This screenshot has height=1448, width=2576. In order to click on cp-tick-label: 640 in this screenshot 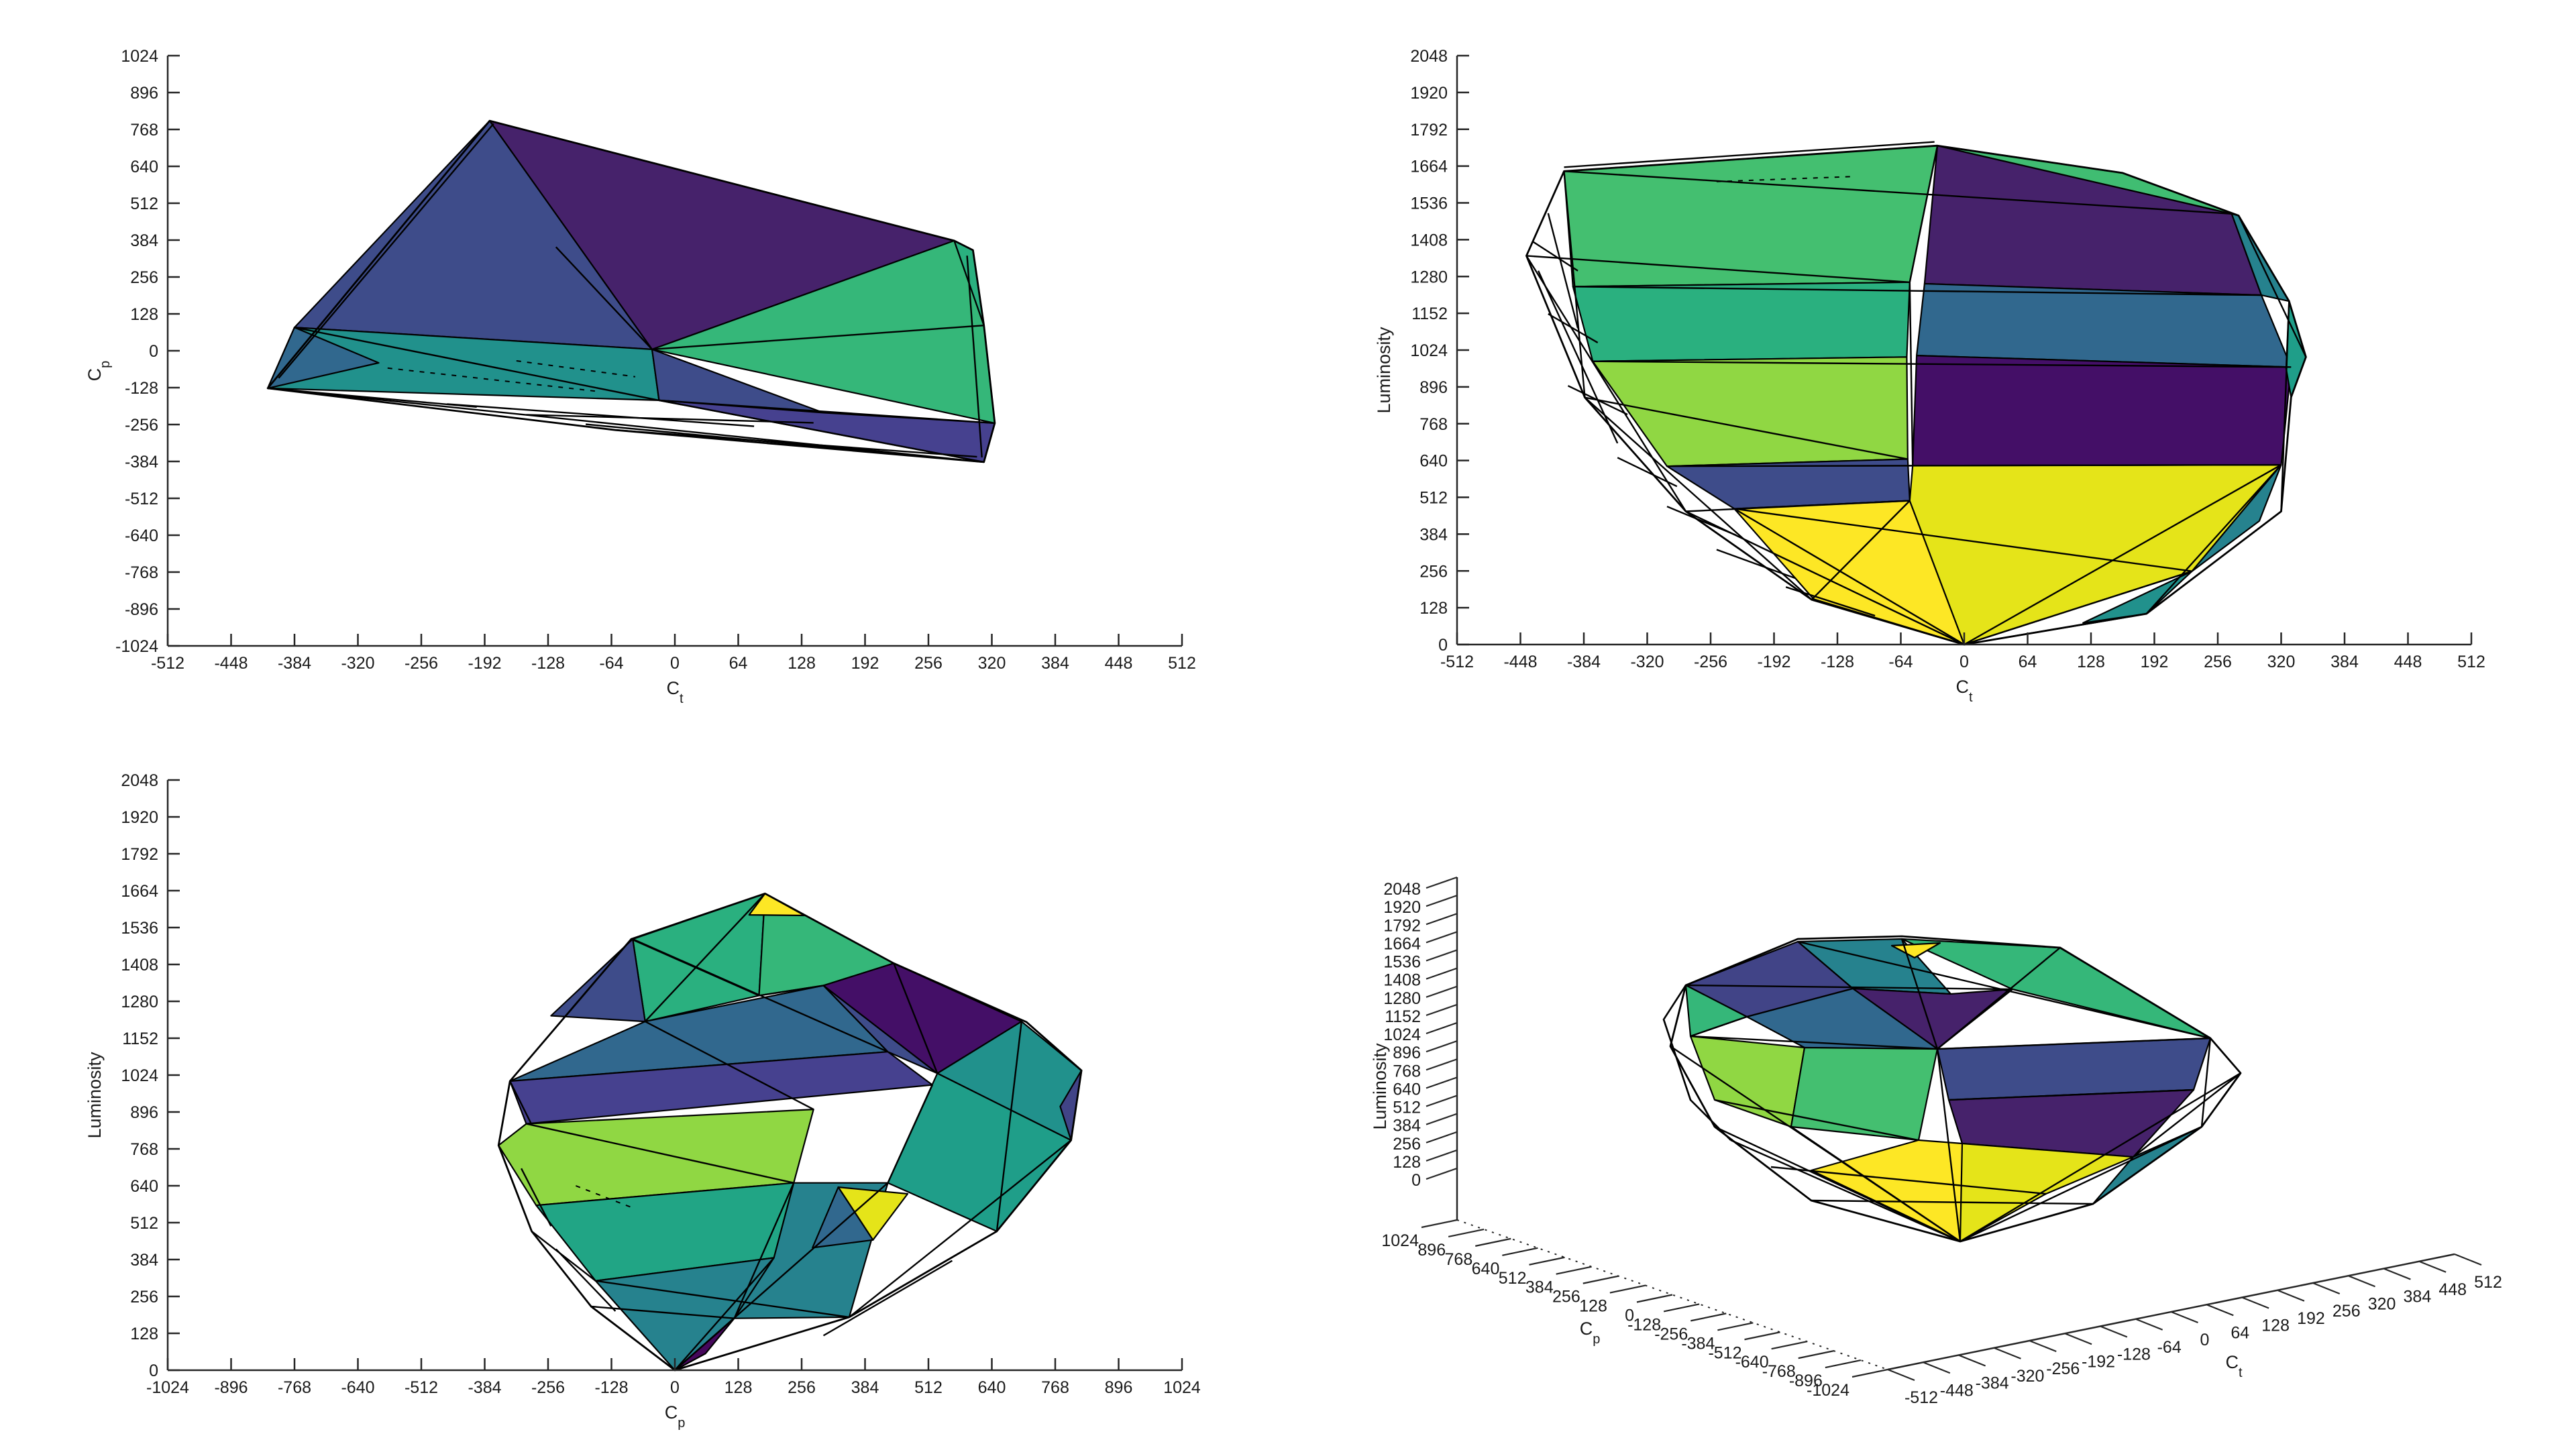, I will do `click(1486, 1269)`.